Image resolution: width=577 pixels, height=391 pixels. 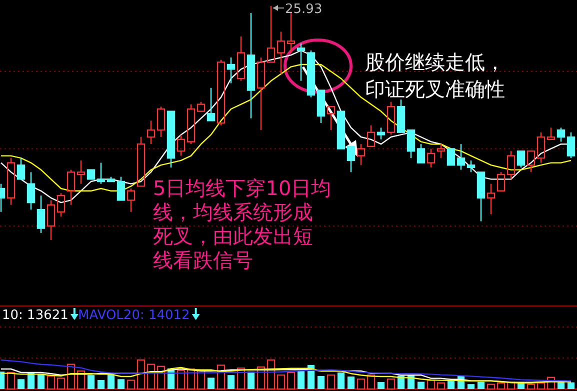 What do you see at coordinates (134, 315) in the screenshot?
I see `text: MAVOL20: 14012` at bounding box center [134, 315].